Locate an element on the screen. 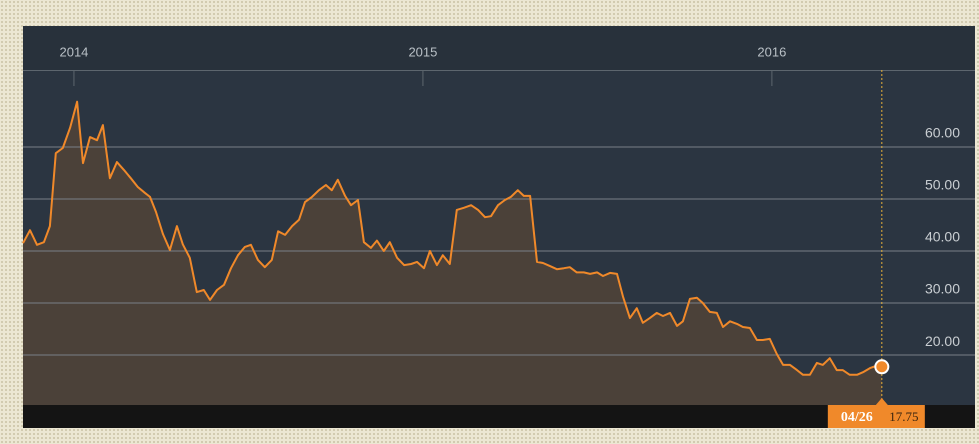 The image size is (979, 444). time-strip is located at coordinates (499, 48).